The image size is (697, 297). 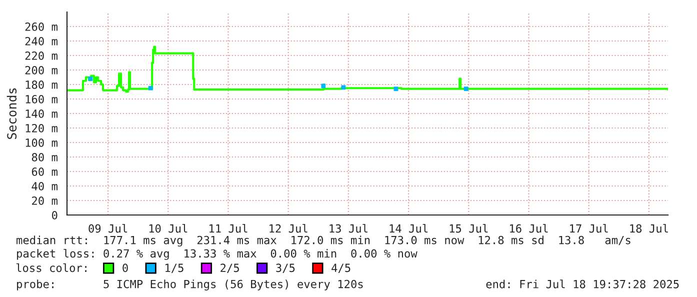 What do you see at coordinates (217, 254) in the screenshot?
I see `text: packet loss: 0.27 % avg 13.33 % max 0.00 % min 0.00 % now` at bounding box center [217, 254].